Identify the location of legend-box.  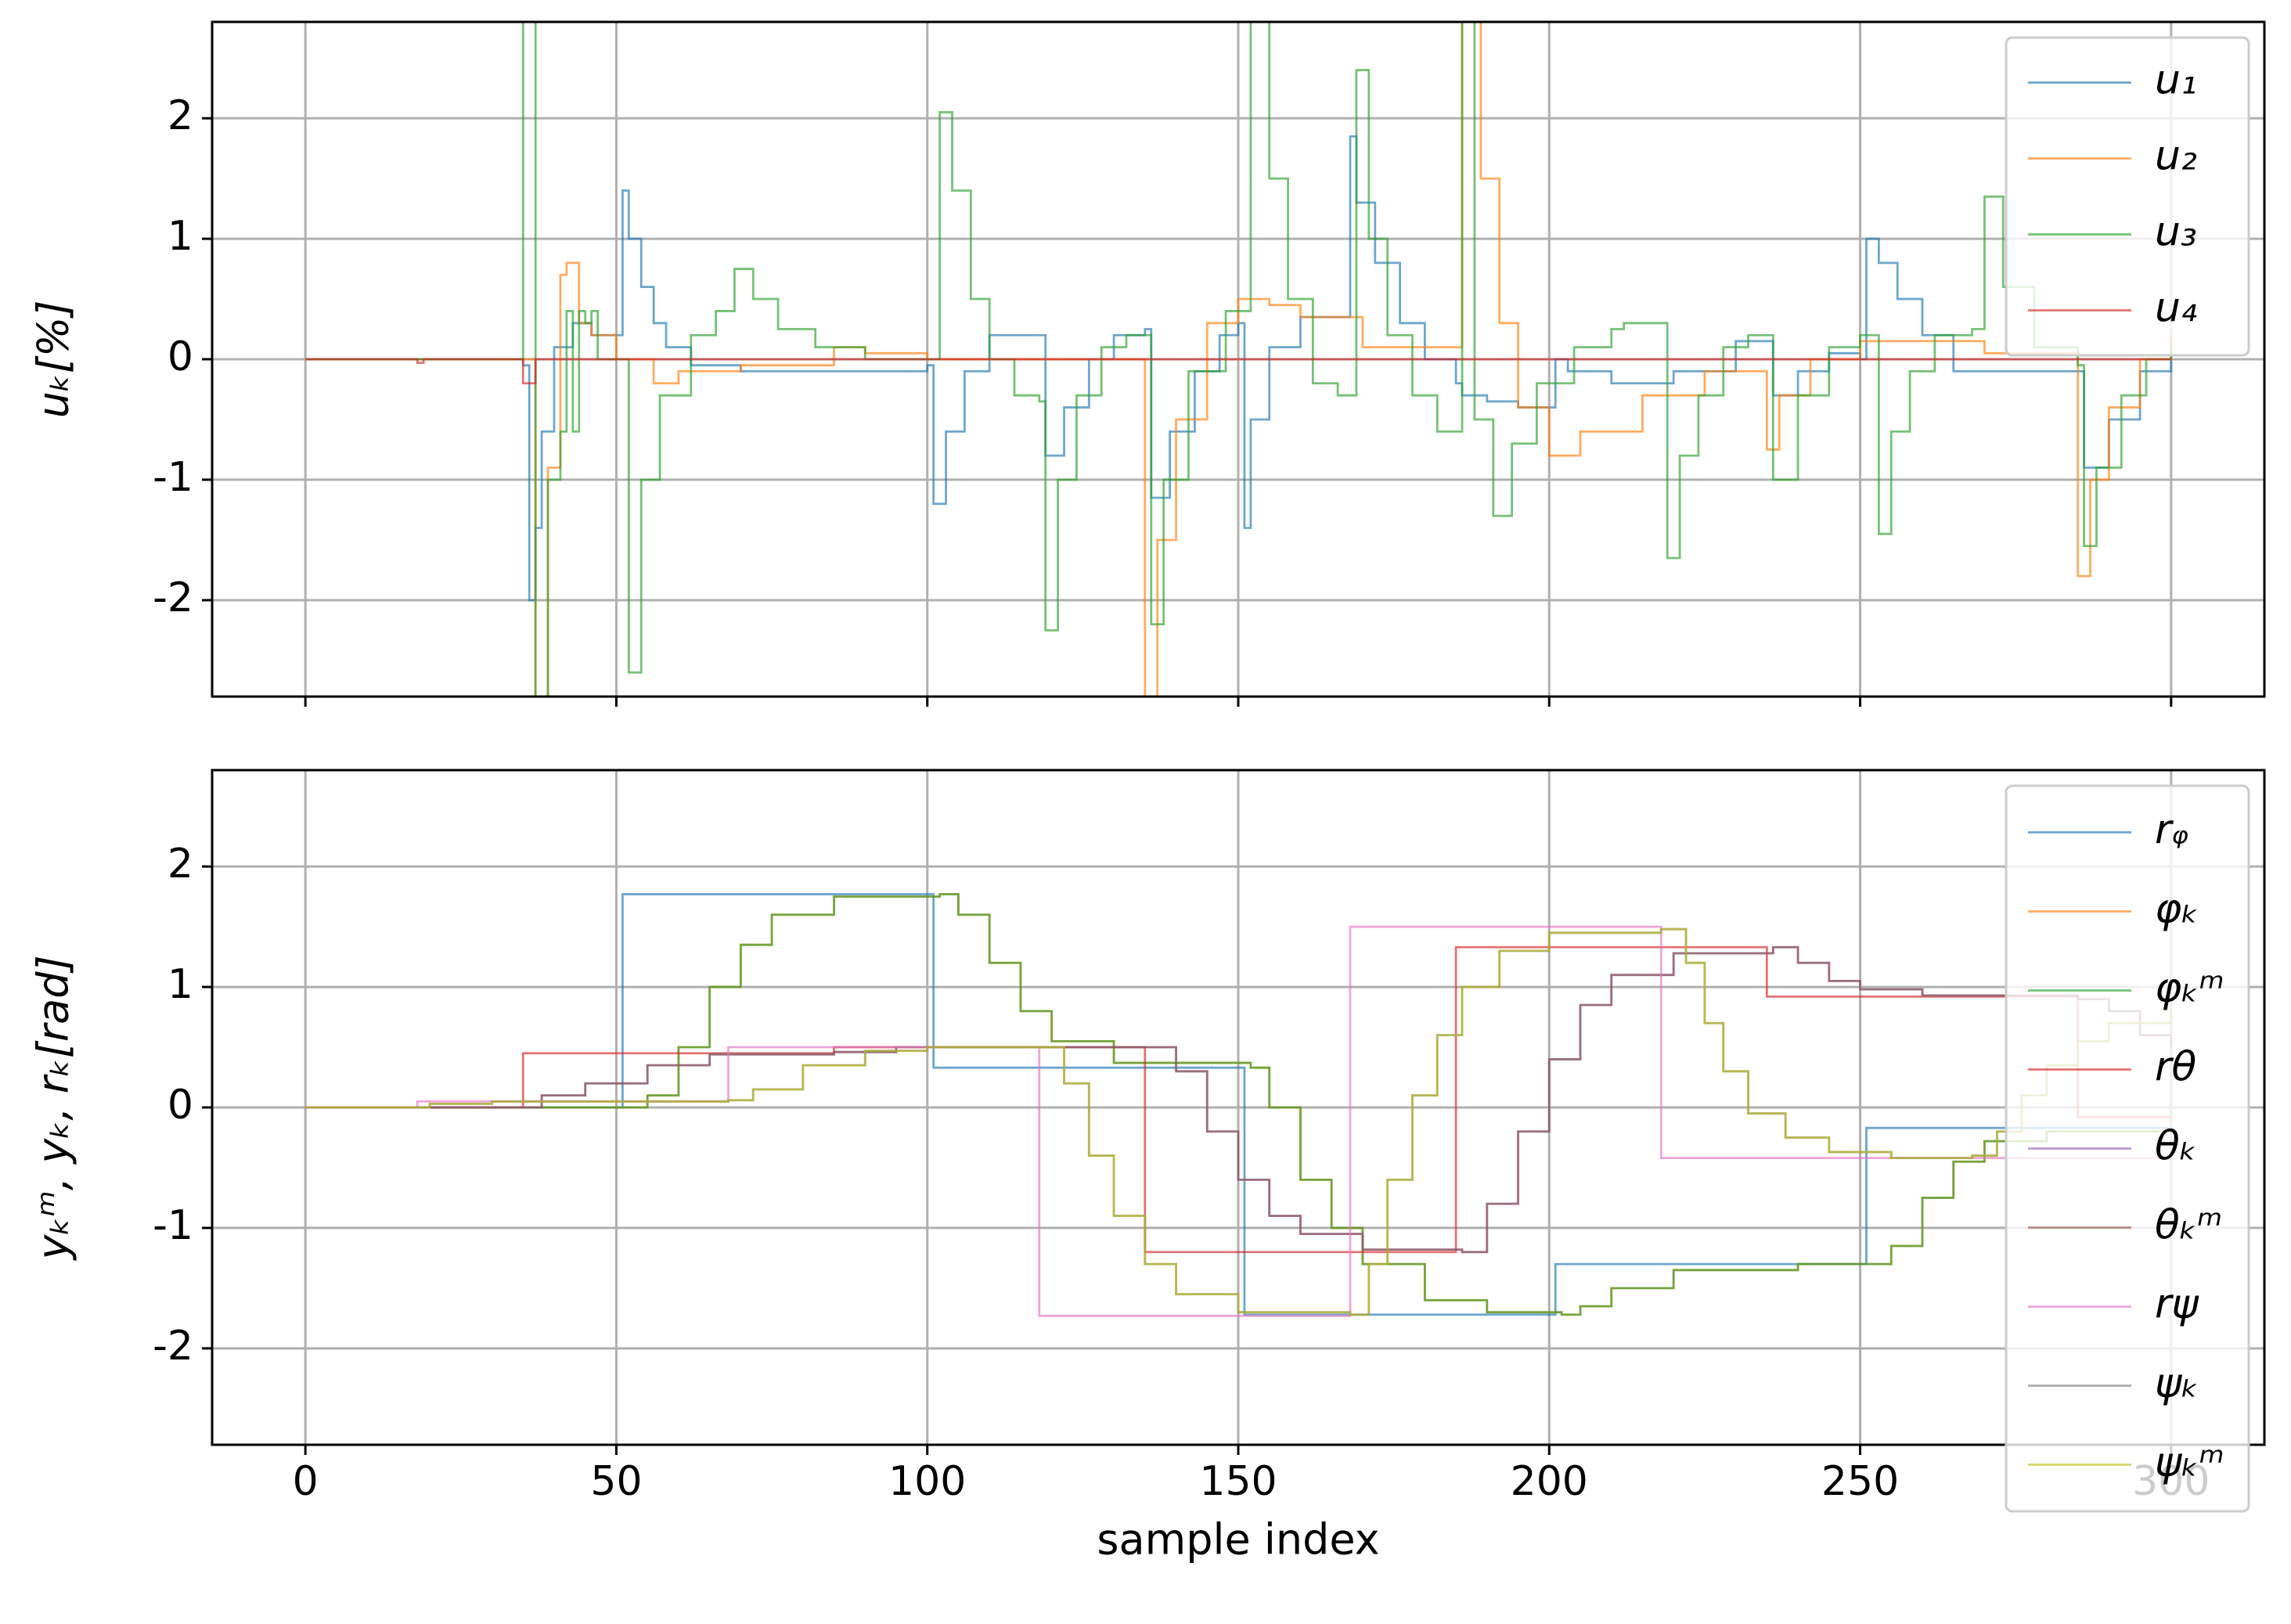
(2127, 196).